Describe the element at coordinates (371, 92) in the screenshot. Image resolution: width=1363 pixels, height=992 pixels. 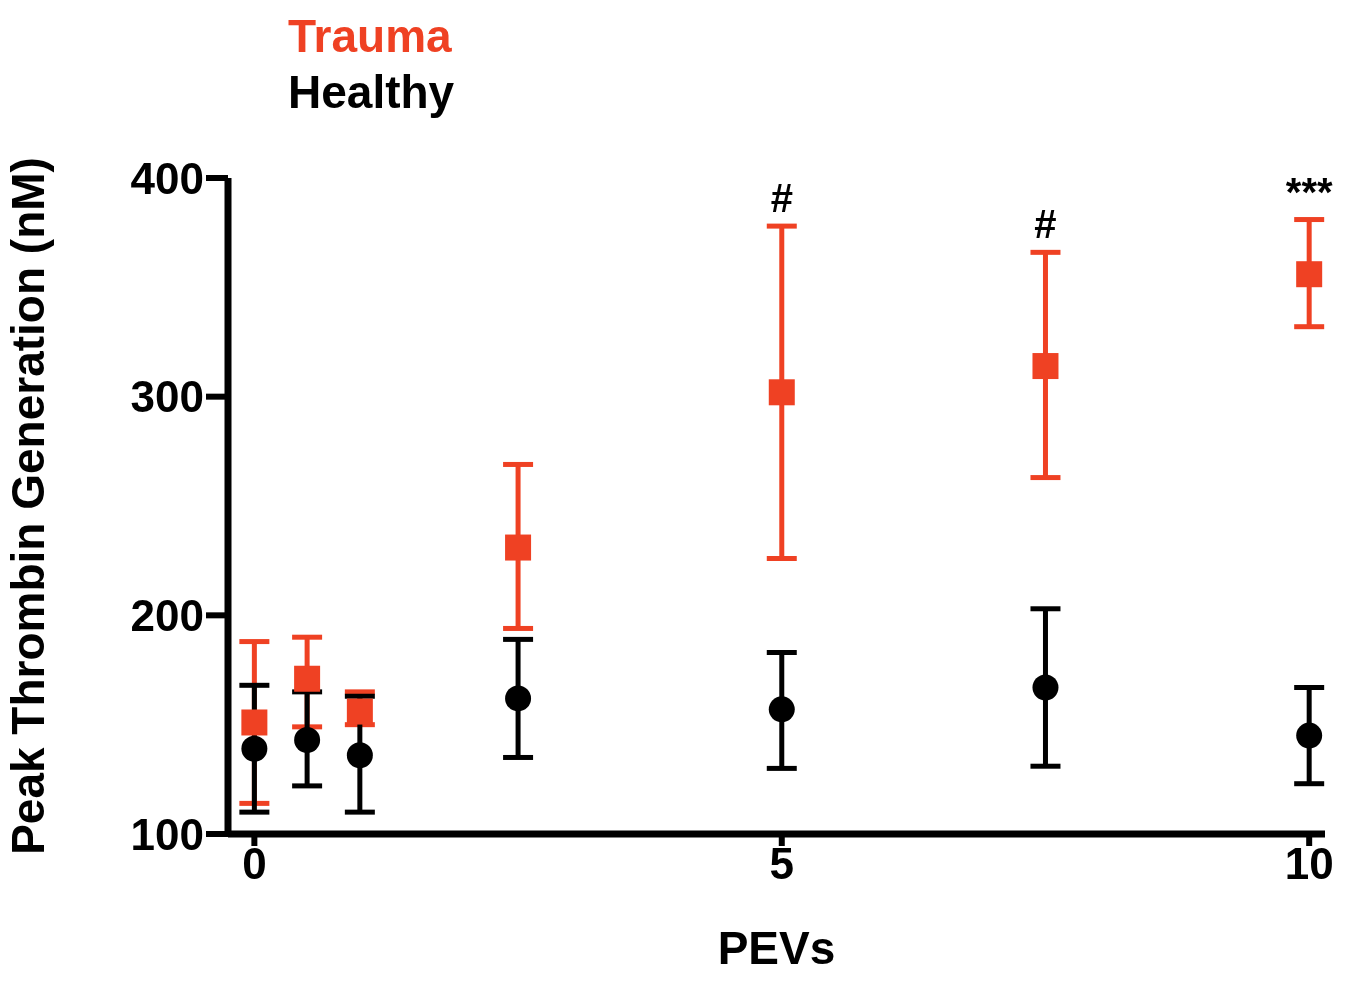
I see `text: Healthy` at that location.